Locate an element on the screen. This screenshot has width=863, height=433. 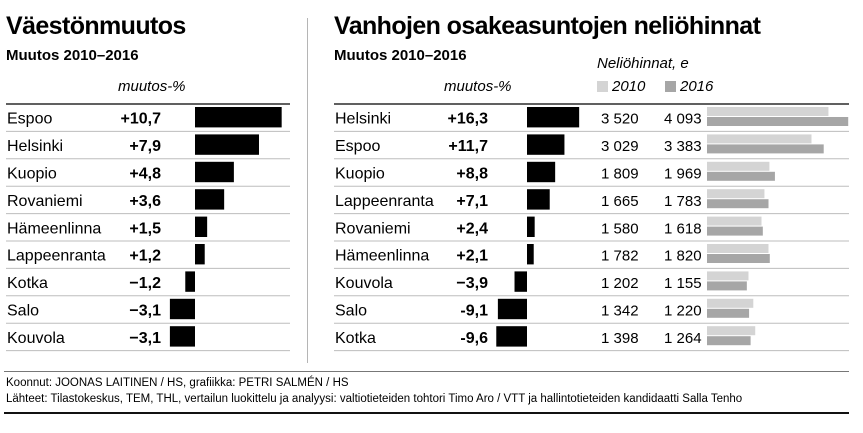
left-value-kotka: −1,2 is located at coordinates (145, 283).